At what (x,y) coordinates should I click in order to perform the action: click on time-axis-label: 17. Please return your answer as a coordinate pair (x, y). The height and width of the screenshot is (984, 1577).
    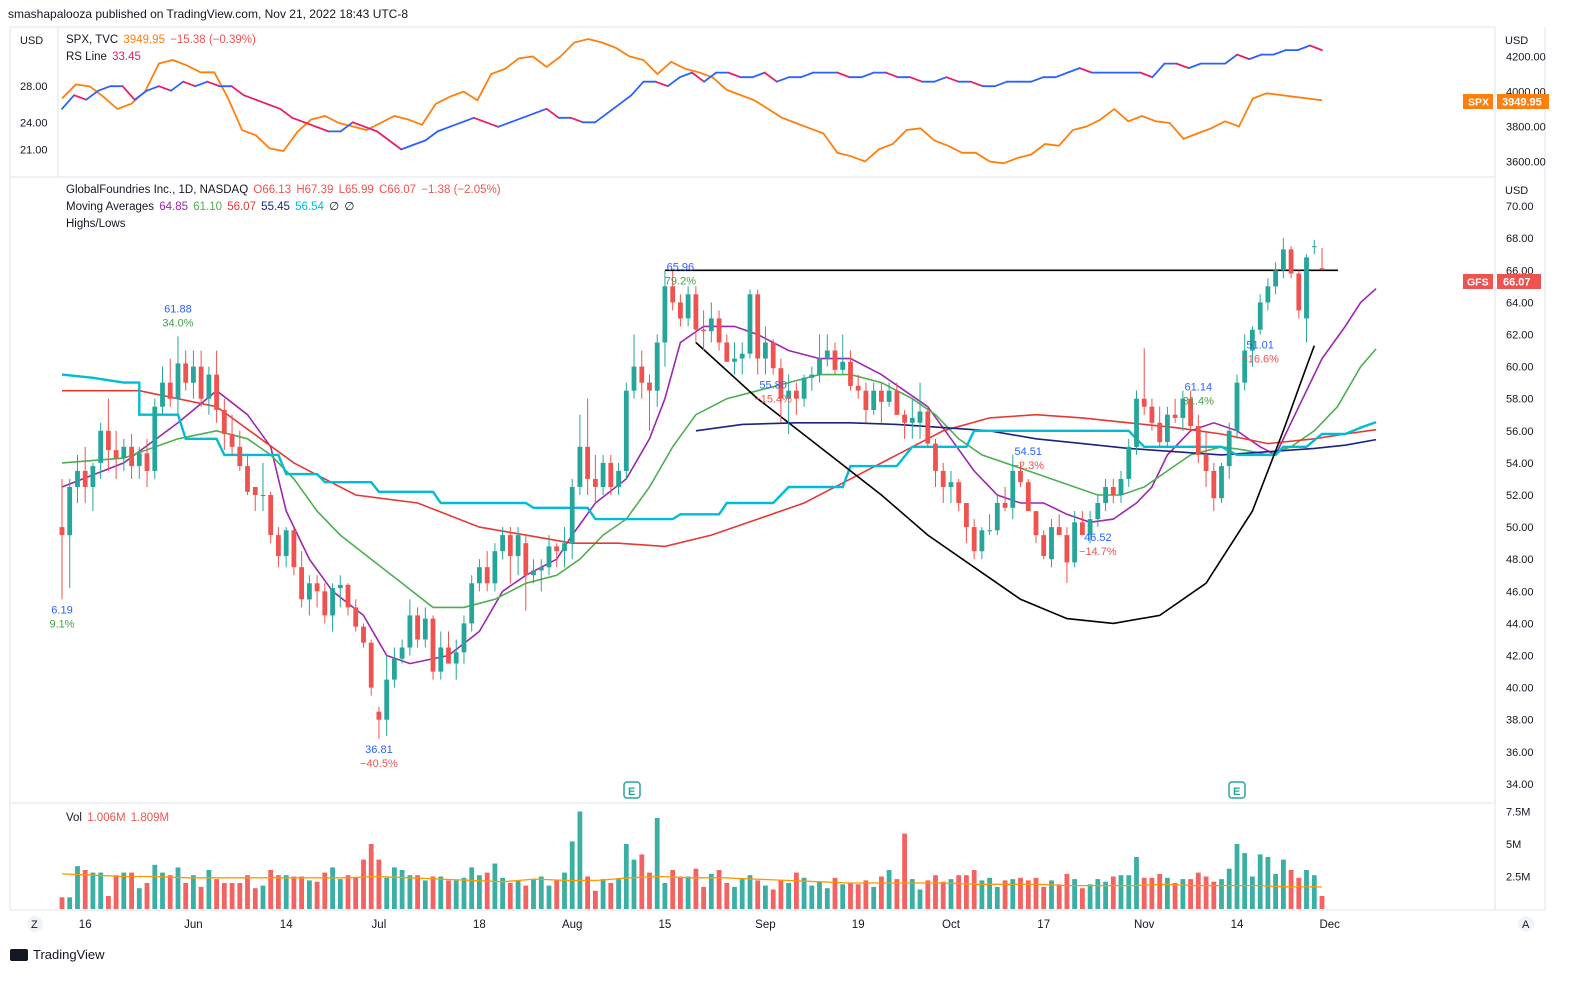
    Looking at the image, I should click on (1043, 925).